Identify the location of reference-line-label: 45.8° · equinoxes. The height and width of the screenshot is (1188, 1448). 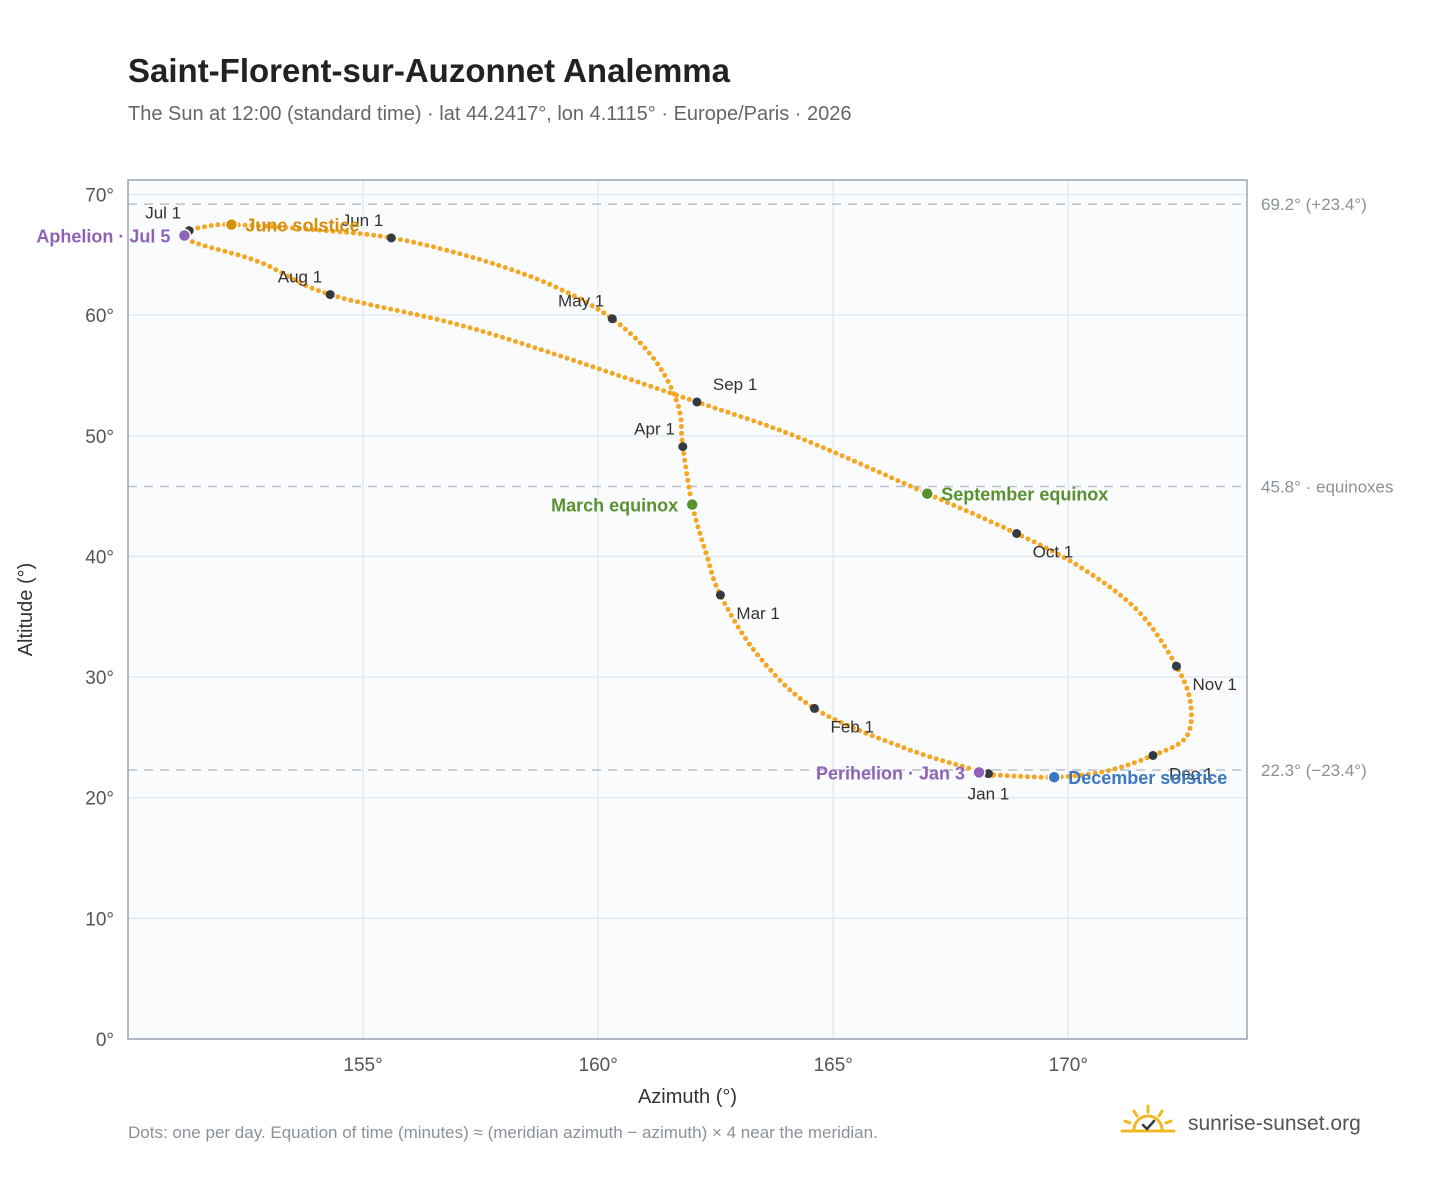
(1327, 486).